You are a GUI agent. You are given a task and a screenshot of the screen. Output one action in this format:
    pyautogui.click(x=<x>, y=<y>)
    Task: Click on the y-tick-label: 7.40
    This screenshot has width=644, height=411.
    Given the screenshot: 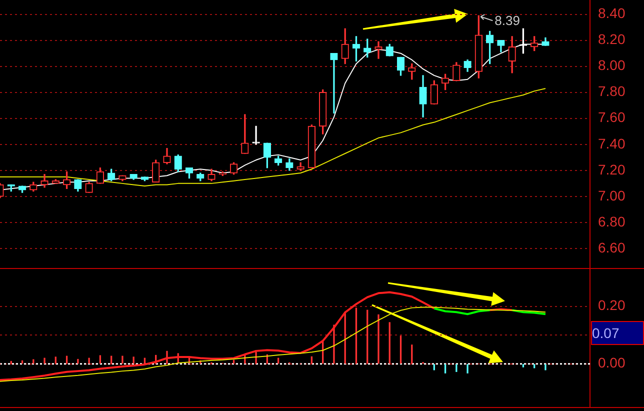 What is the action you would take?
    pyautogui.click(x=612, y=143)
    